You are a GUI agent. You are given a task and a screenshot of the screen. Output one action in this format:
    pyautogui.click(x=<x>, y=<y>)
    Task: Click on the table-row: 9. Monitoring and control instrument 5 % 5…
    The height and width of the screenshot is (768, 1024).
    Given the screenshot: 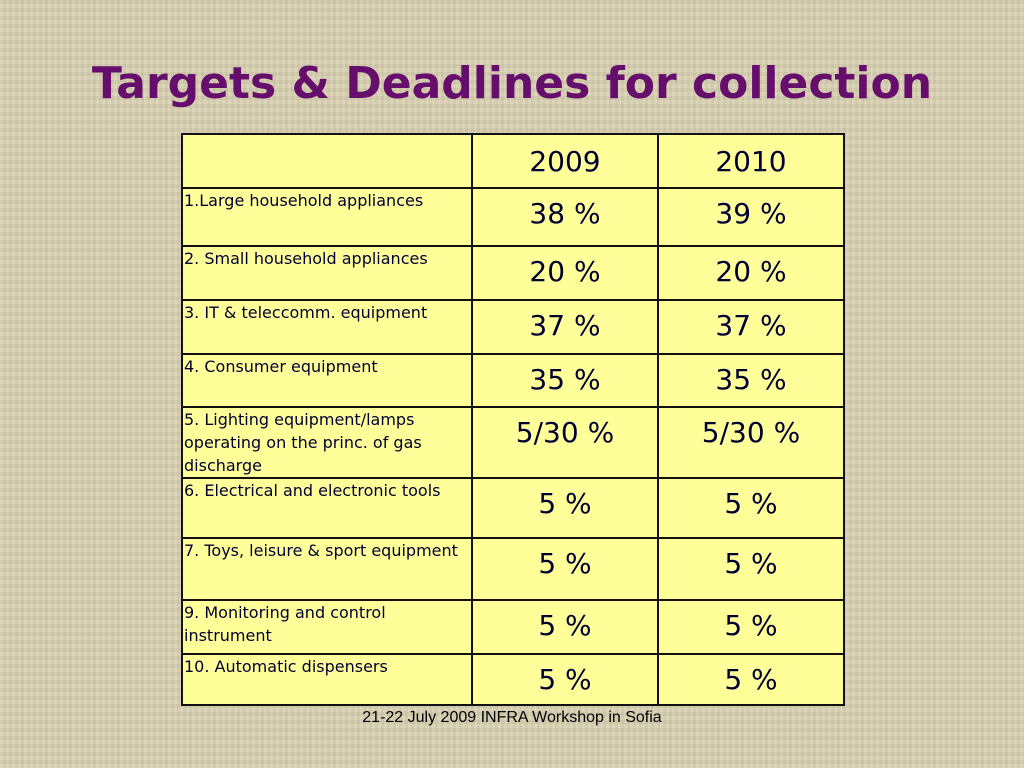 What is the action you would take?
    pyautogui.click(x=513, y=627)
    